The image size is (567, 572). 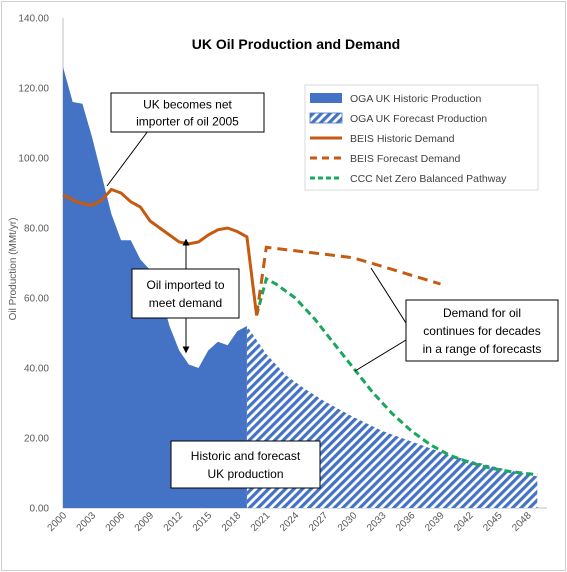 I want to click on annotation-text: meet demand, so click(x=185, y=303).